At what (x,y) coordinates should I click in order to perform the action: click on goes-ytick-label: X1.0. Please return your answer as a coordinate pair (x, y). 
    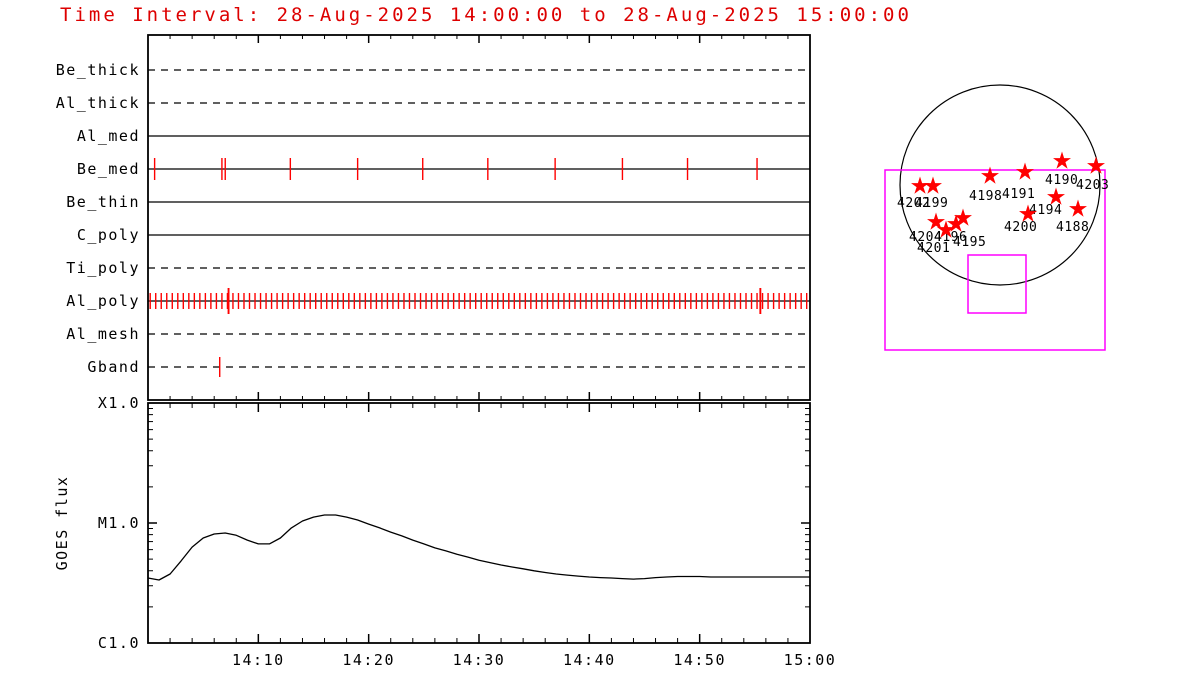
    Looking at the image, I should click on (119, 403).